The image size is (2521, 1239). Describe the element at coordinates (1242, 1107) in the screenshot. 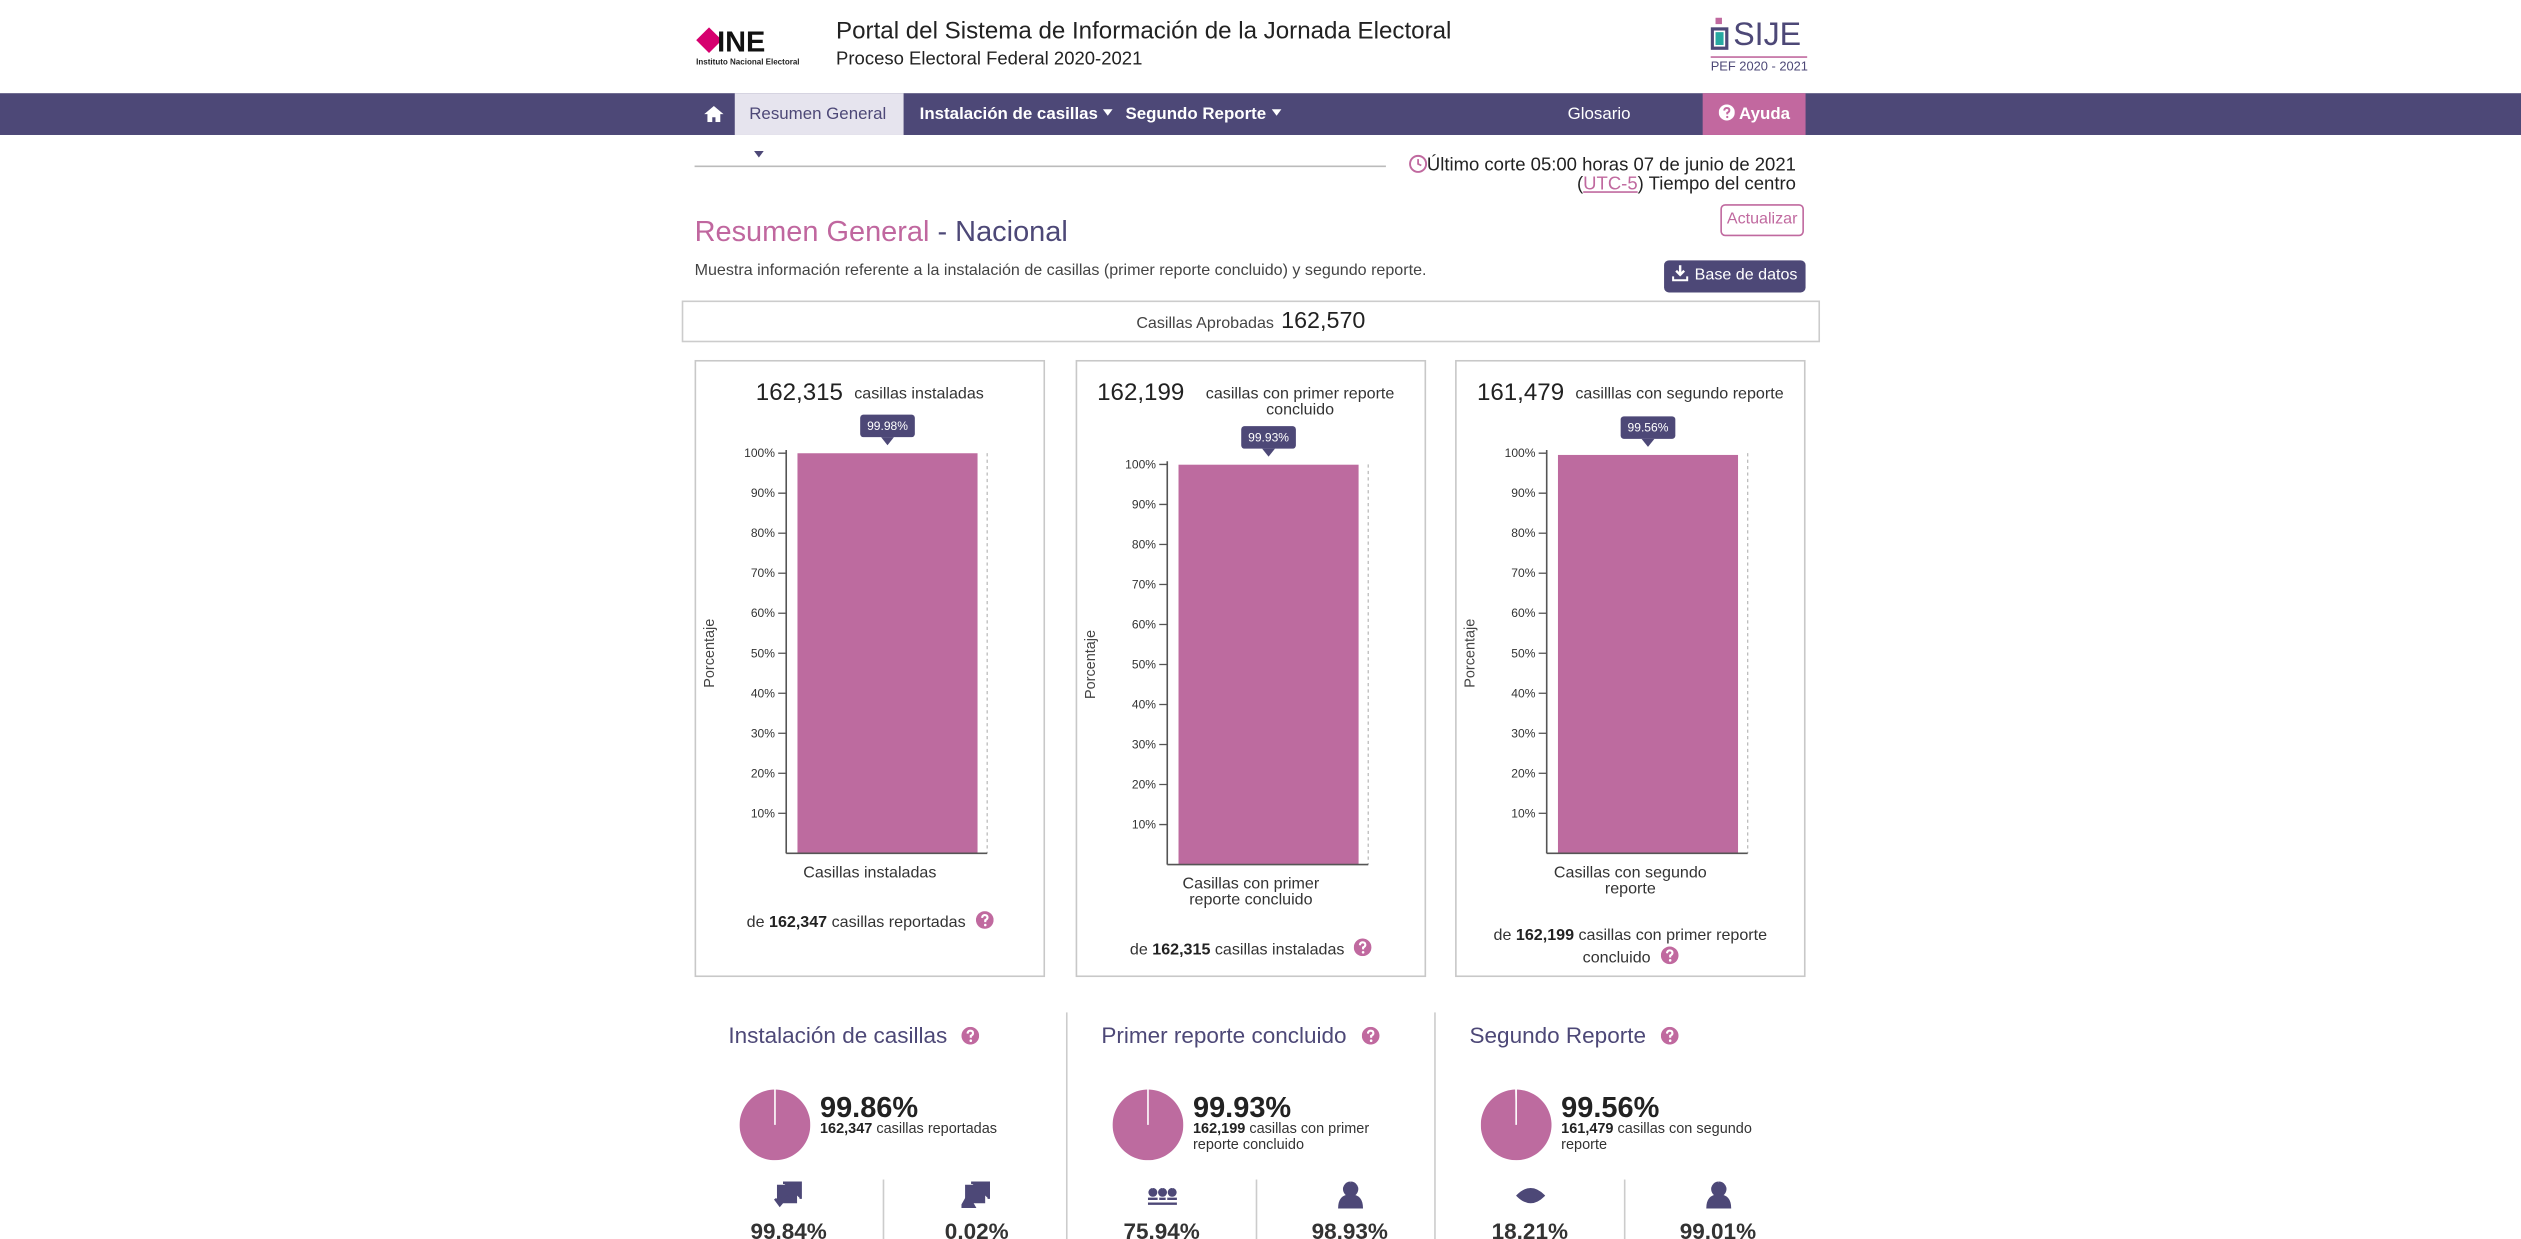

I see `pct-value: 99.93%` at that location.